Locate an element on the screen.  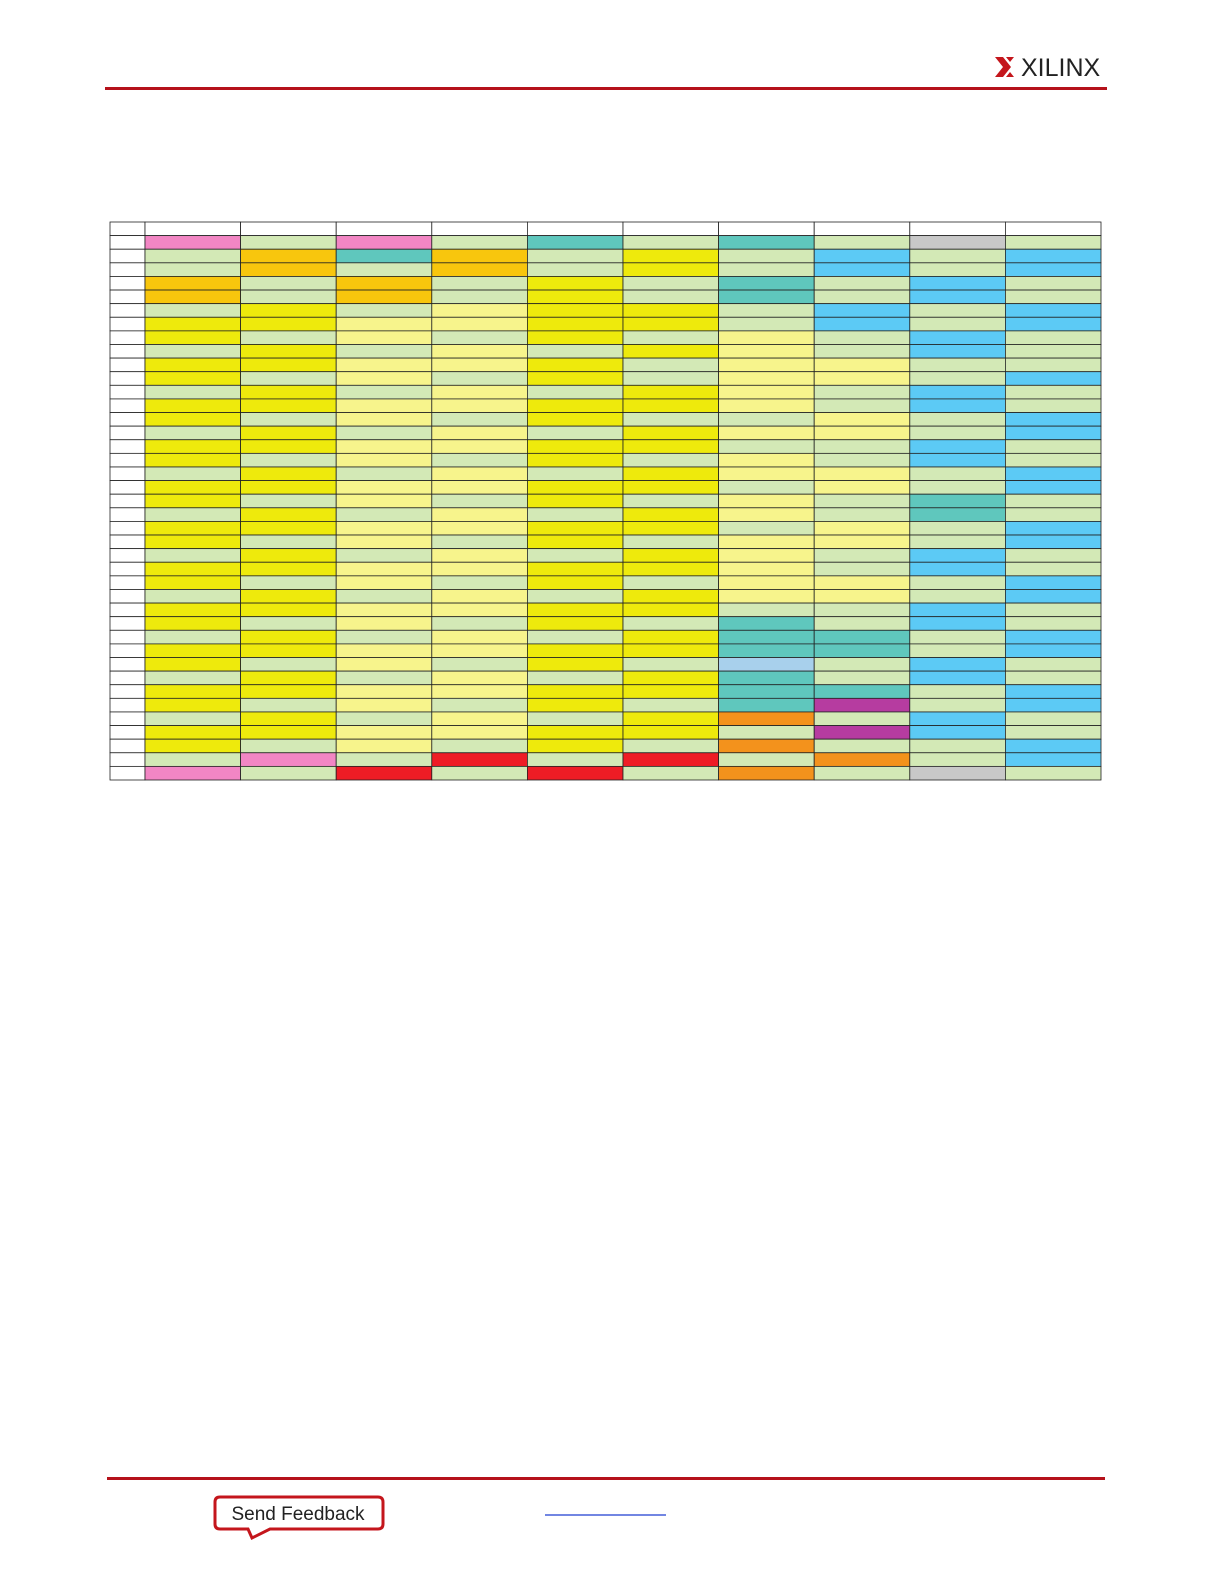
send-feedback: Send Feedback is located at coordinates (299, 1518).